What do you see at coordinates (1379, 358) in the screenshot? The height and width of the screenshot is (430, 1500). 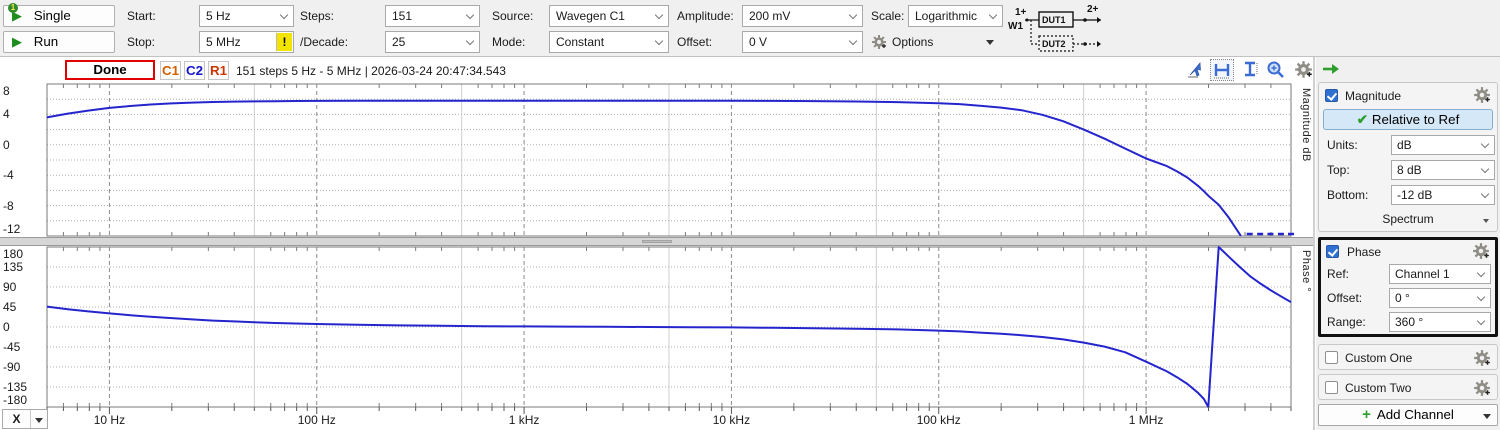 I see `custom-one-label: Custom One` at bounding box center [1379, 358].